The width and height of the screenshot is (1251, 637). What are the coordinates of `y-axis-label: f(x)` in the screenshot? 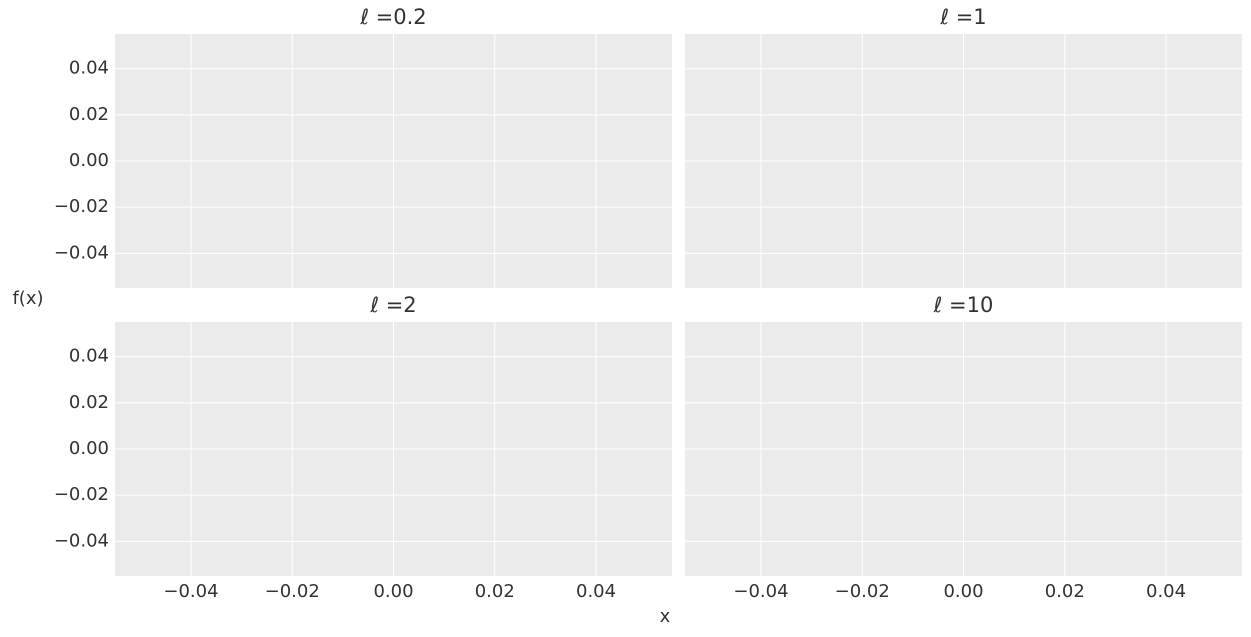 It's located at (27, 298).